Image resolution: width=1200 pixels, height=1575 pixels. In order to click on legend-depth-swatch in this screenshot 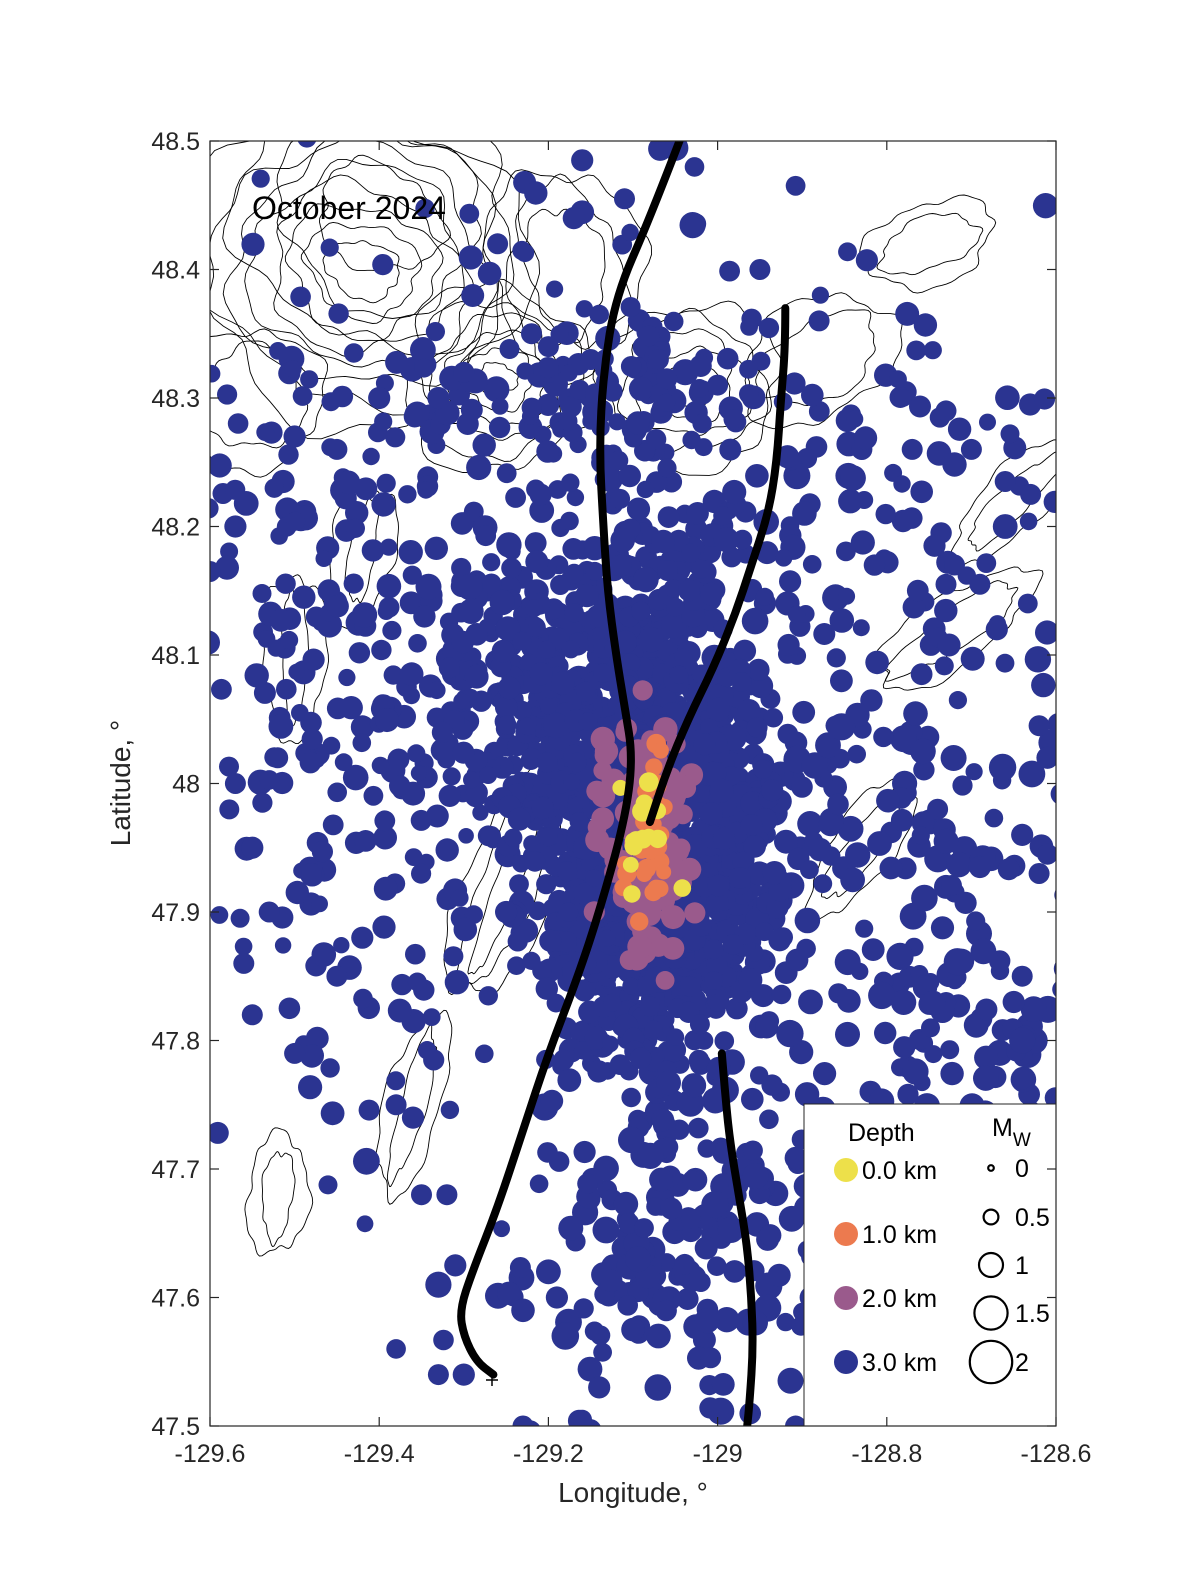, I will do `click(846, 1298)`.